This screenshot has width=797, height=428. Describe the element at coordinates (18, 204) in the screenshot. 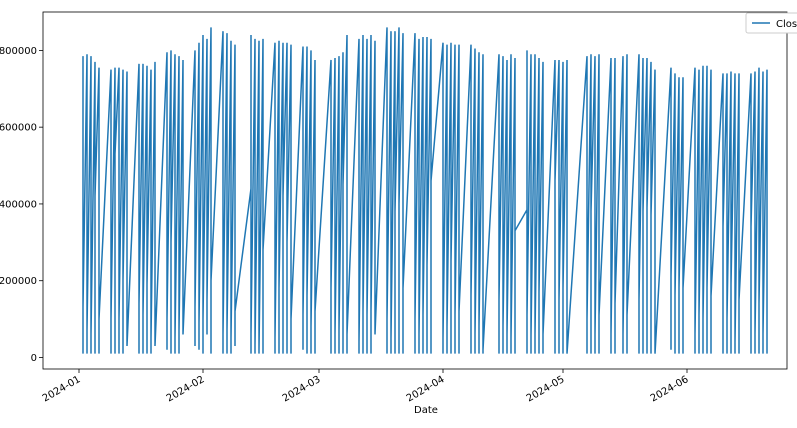

I see `y-tick-label-2: 400000` at that location.